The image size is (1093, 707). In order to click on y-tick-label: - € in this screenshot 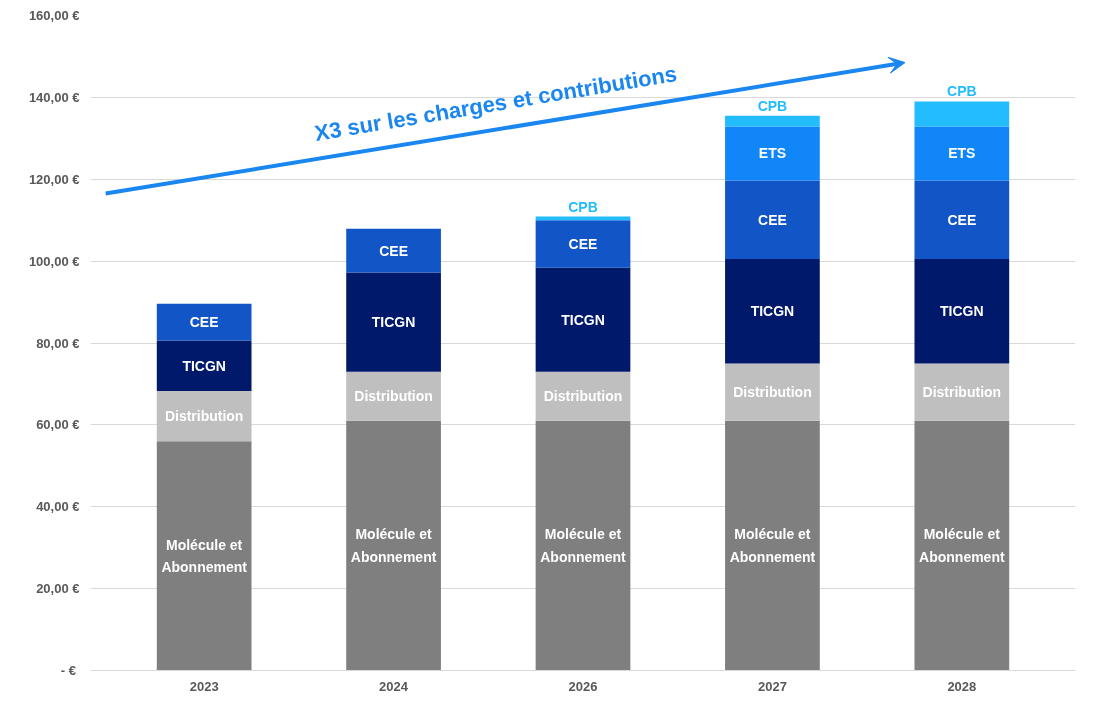, I will do `click(68, 670)`.